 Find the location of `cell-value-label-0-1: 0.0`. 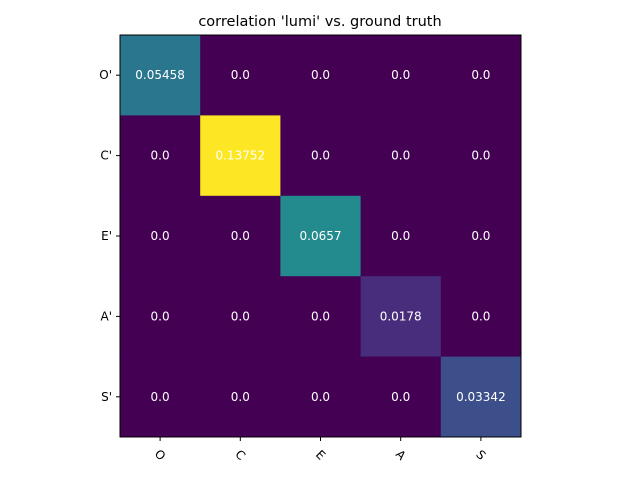

cell-value-label-0-1: 0.0 is located at coordinates (240, 75).